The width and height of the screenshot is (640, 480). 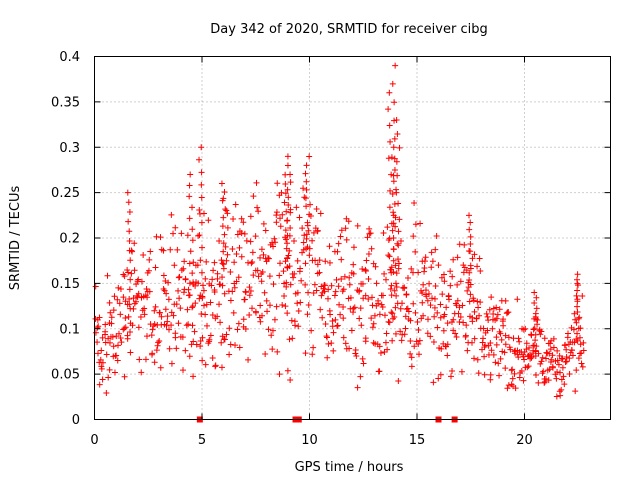 I want to click on x-tick-label: 20, so click(x=524, y=440).